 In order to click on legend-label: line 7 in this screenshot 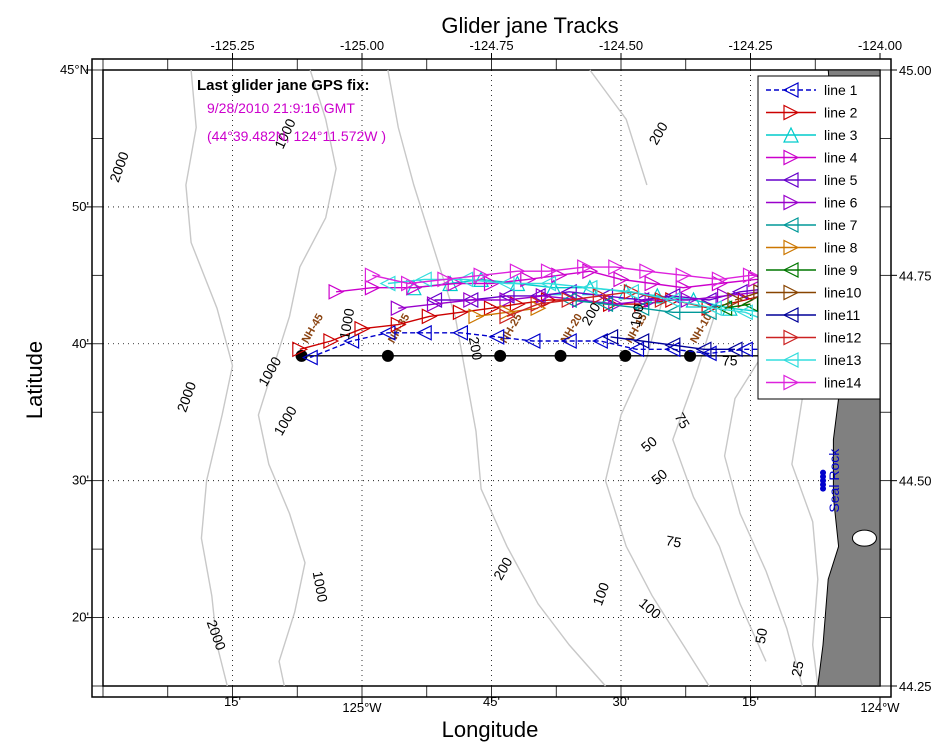, I will do `click(841, 225)`.